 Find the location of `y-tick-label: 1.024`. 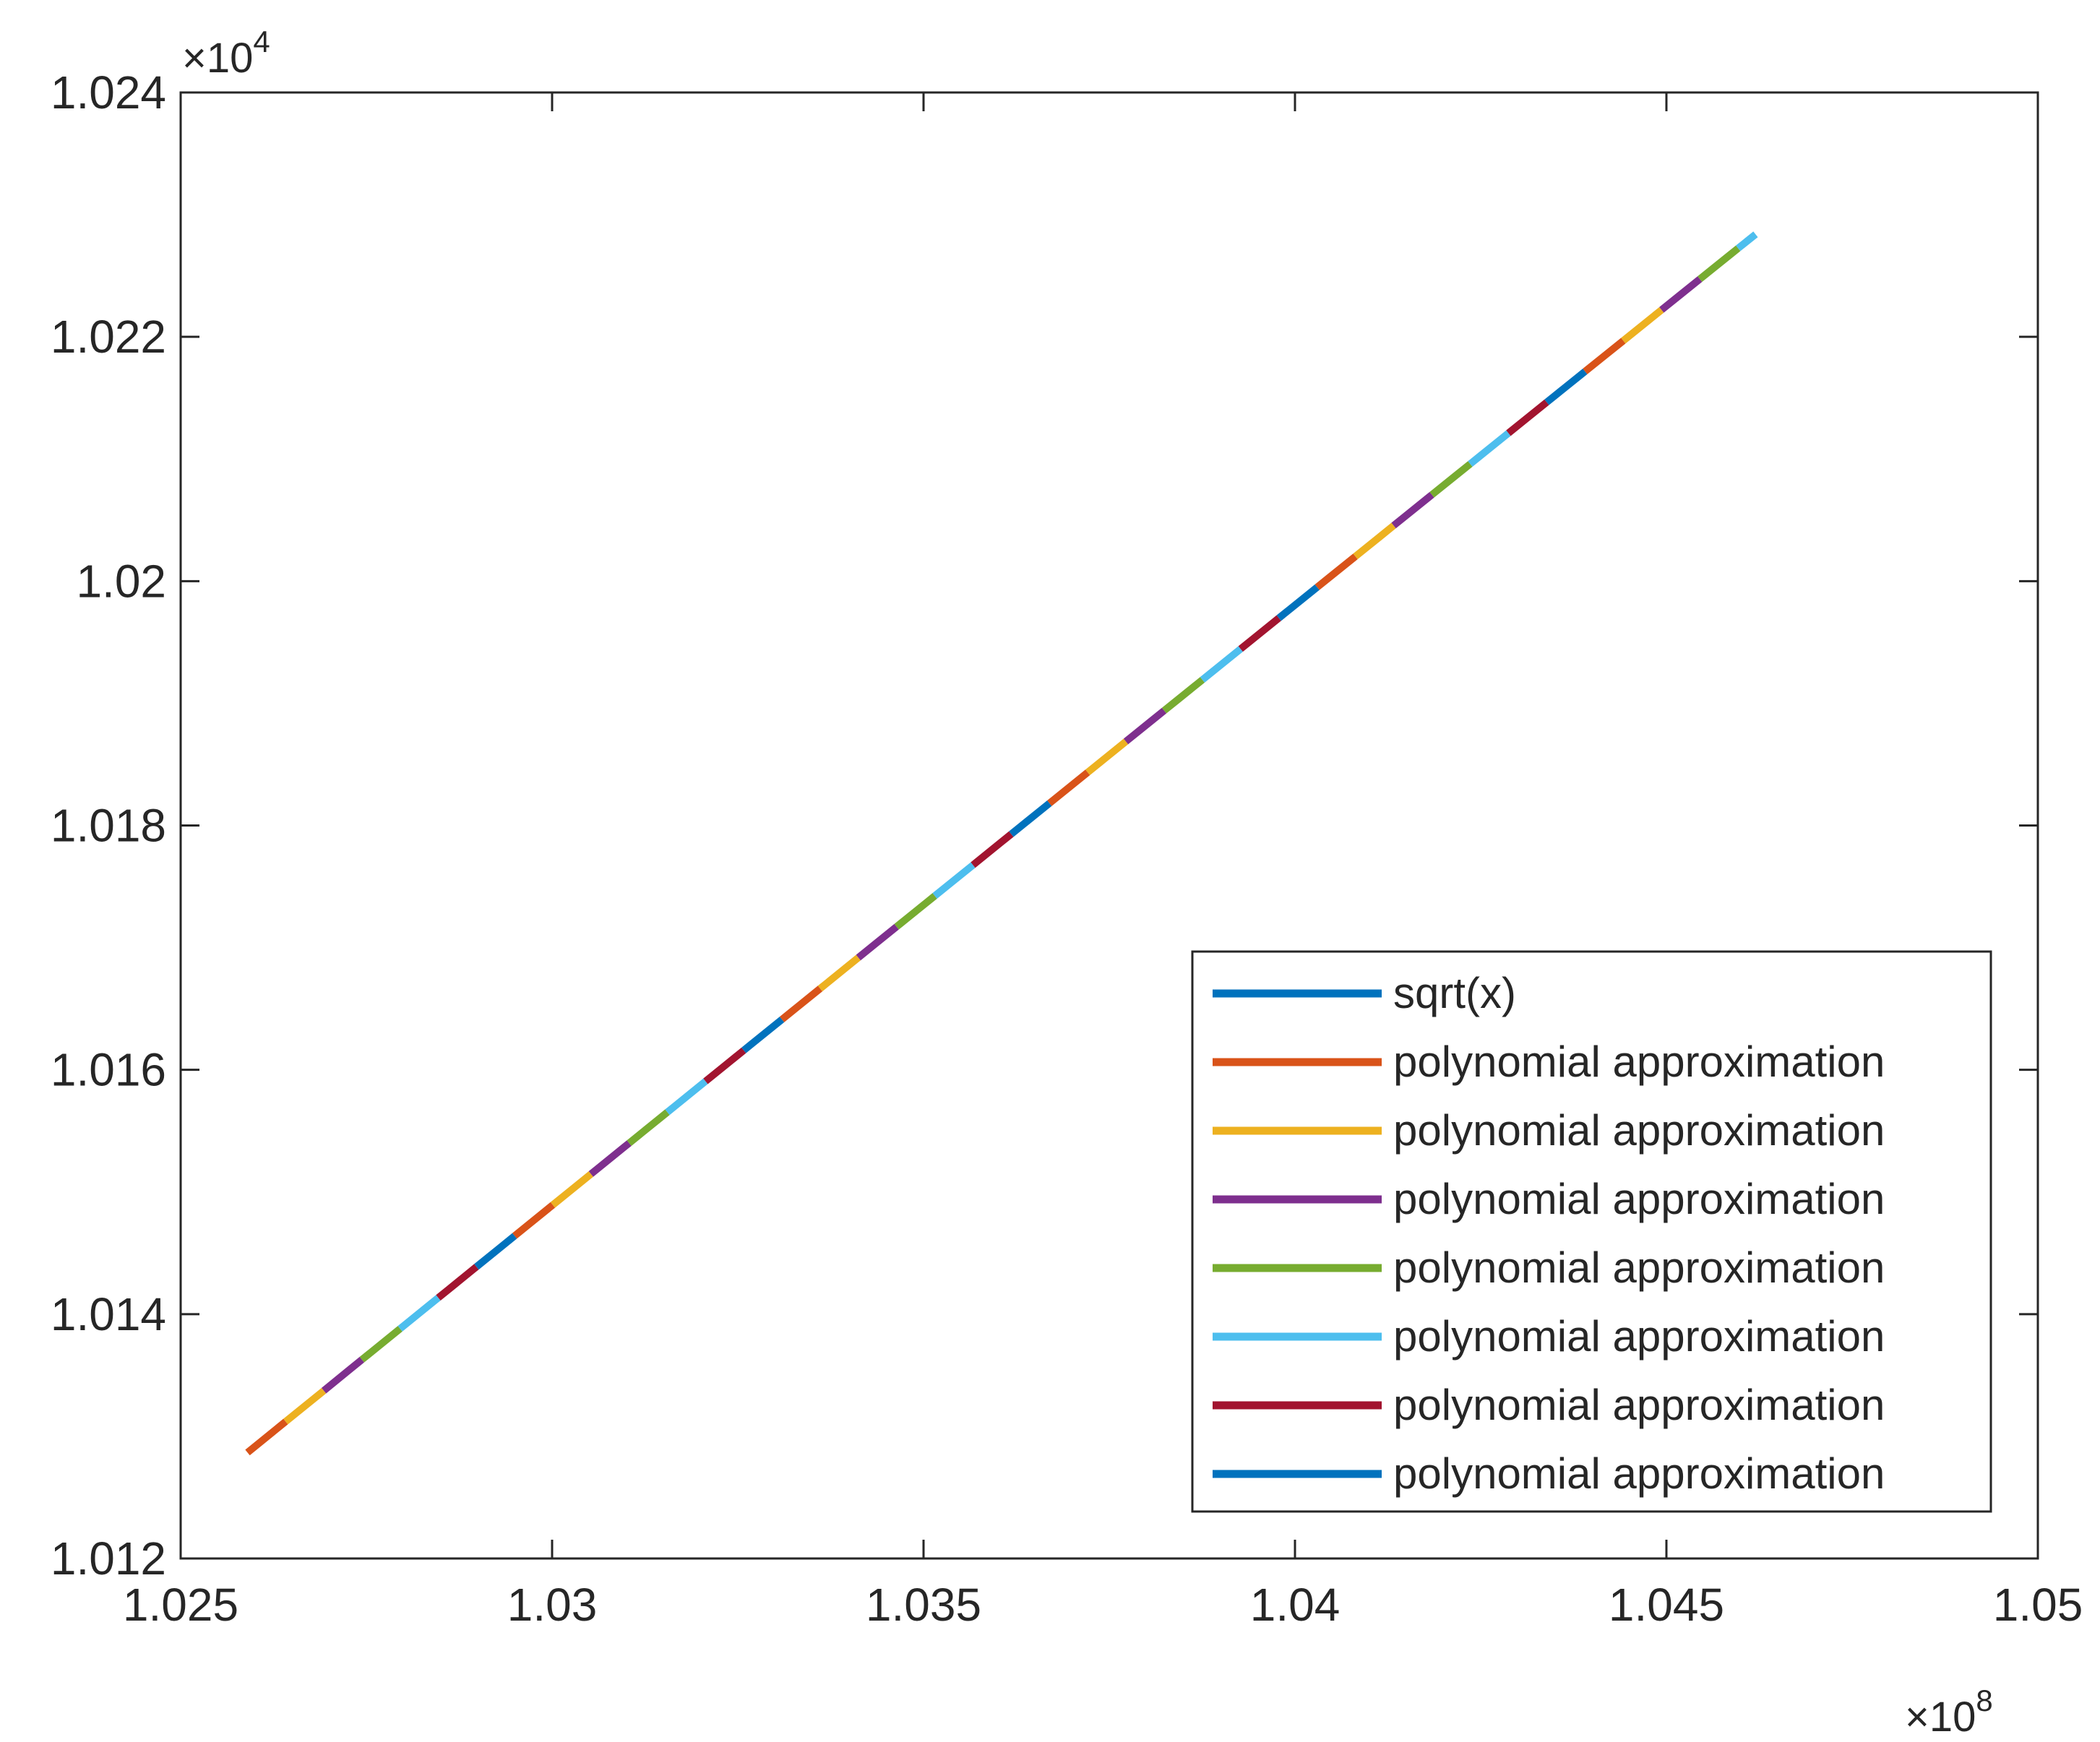

y-tick-label: 1.024 is located at coordinates (109, 92).